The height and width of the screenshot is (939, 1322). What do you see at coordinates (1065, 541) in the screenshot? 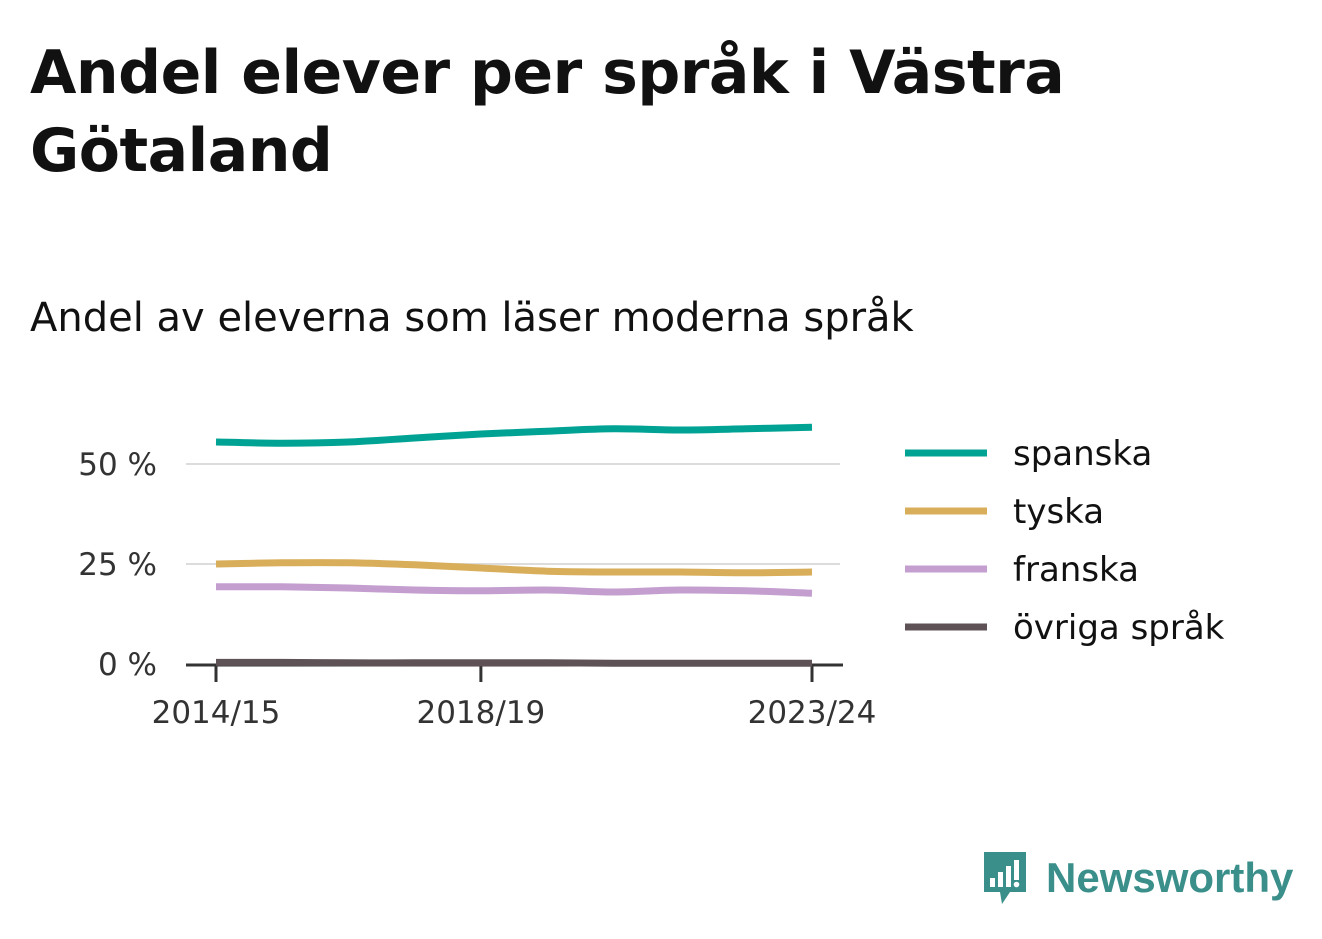
I see `legend: spanska tyska franska övriga språk` at bounding box center [1065, 541].